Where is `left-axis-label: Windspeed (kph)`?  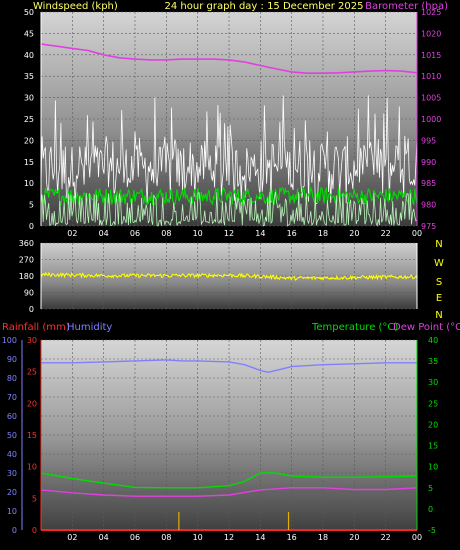 left-axis-label: Windspeed (kph) is located at coordinates (75, 6).